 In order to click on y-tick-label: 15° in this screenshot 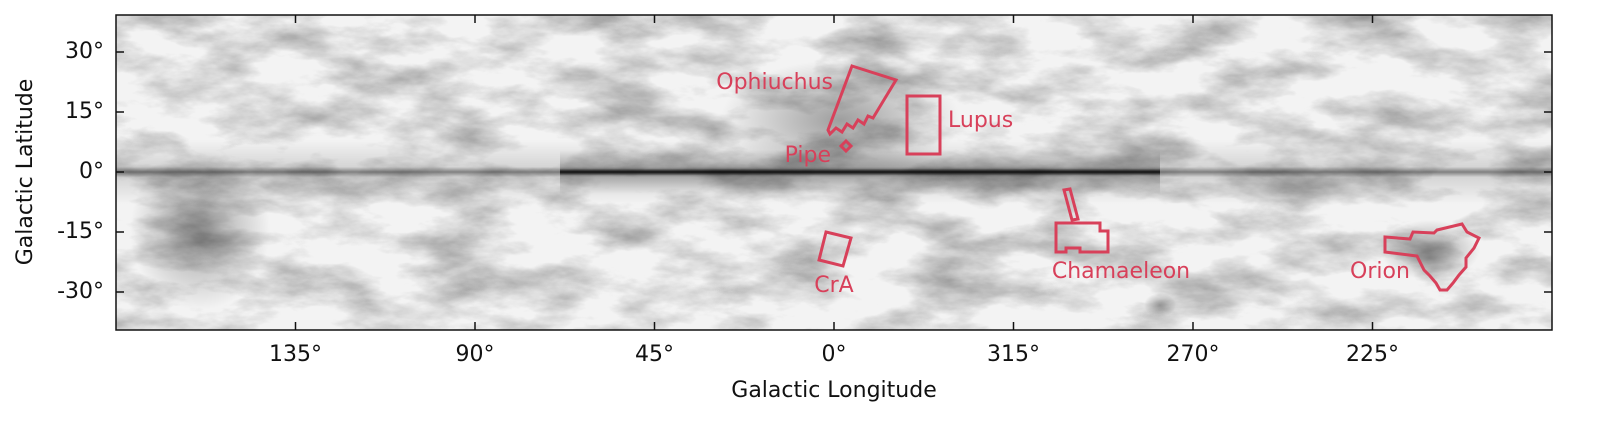, I will do `click(84, 111)`.